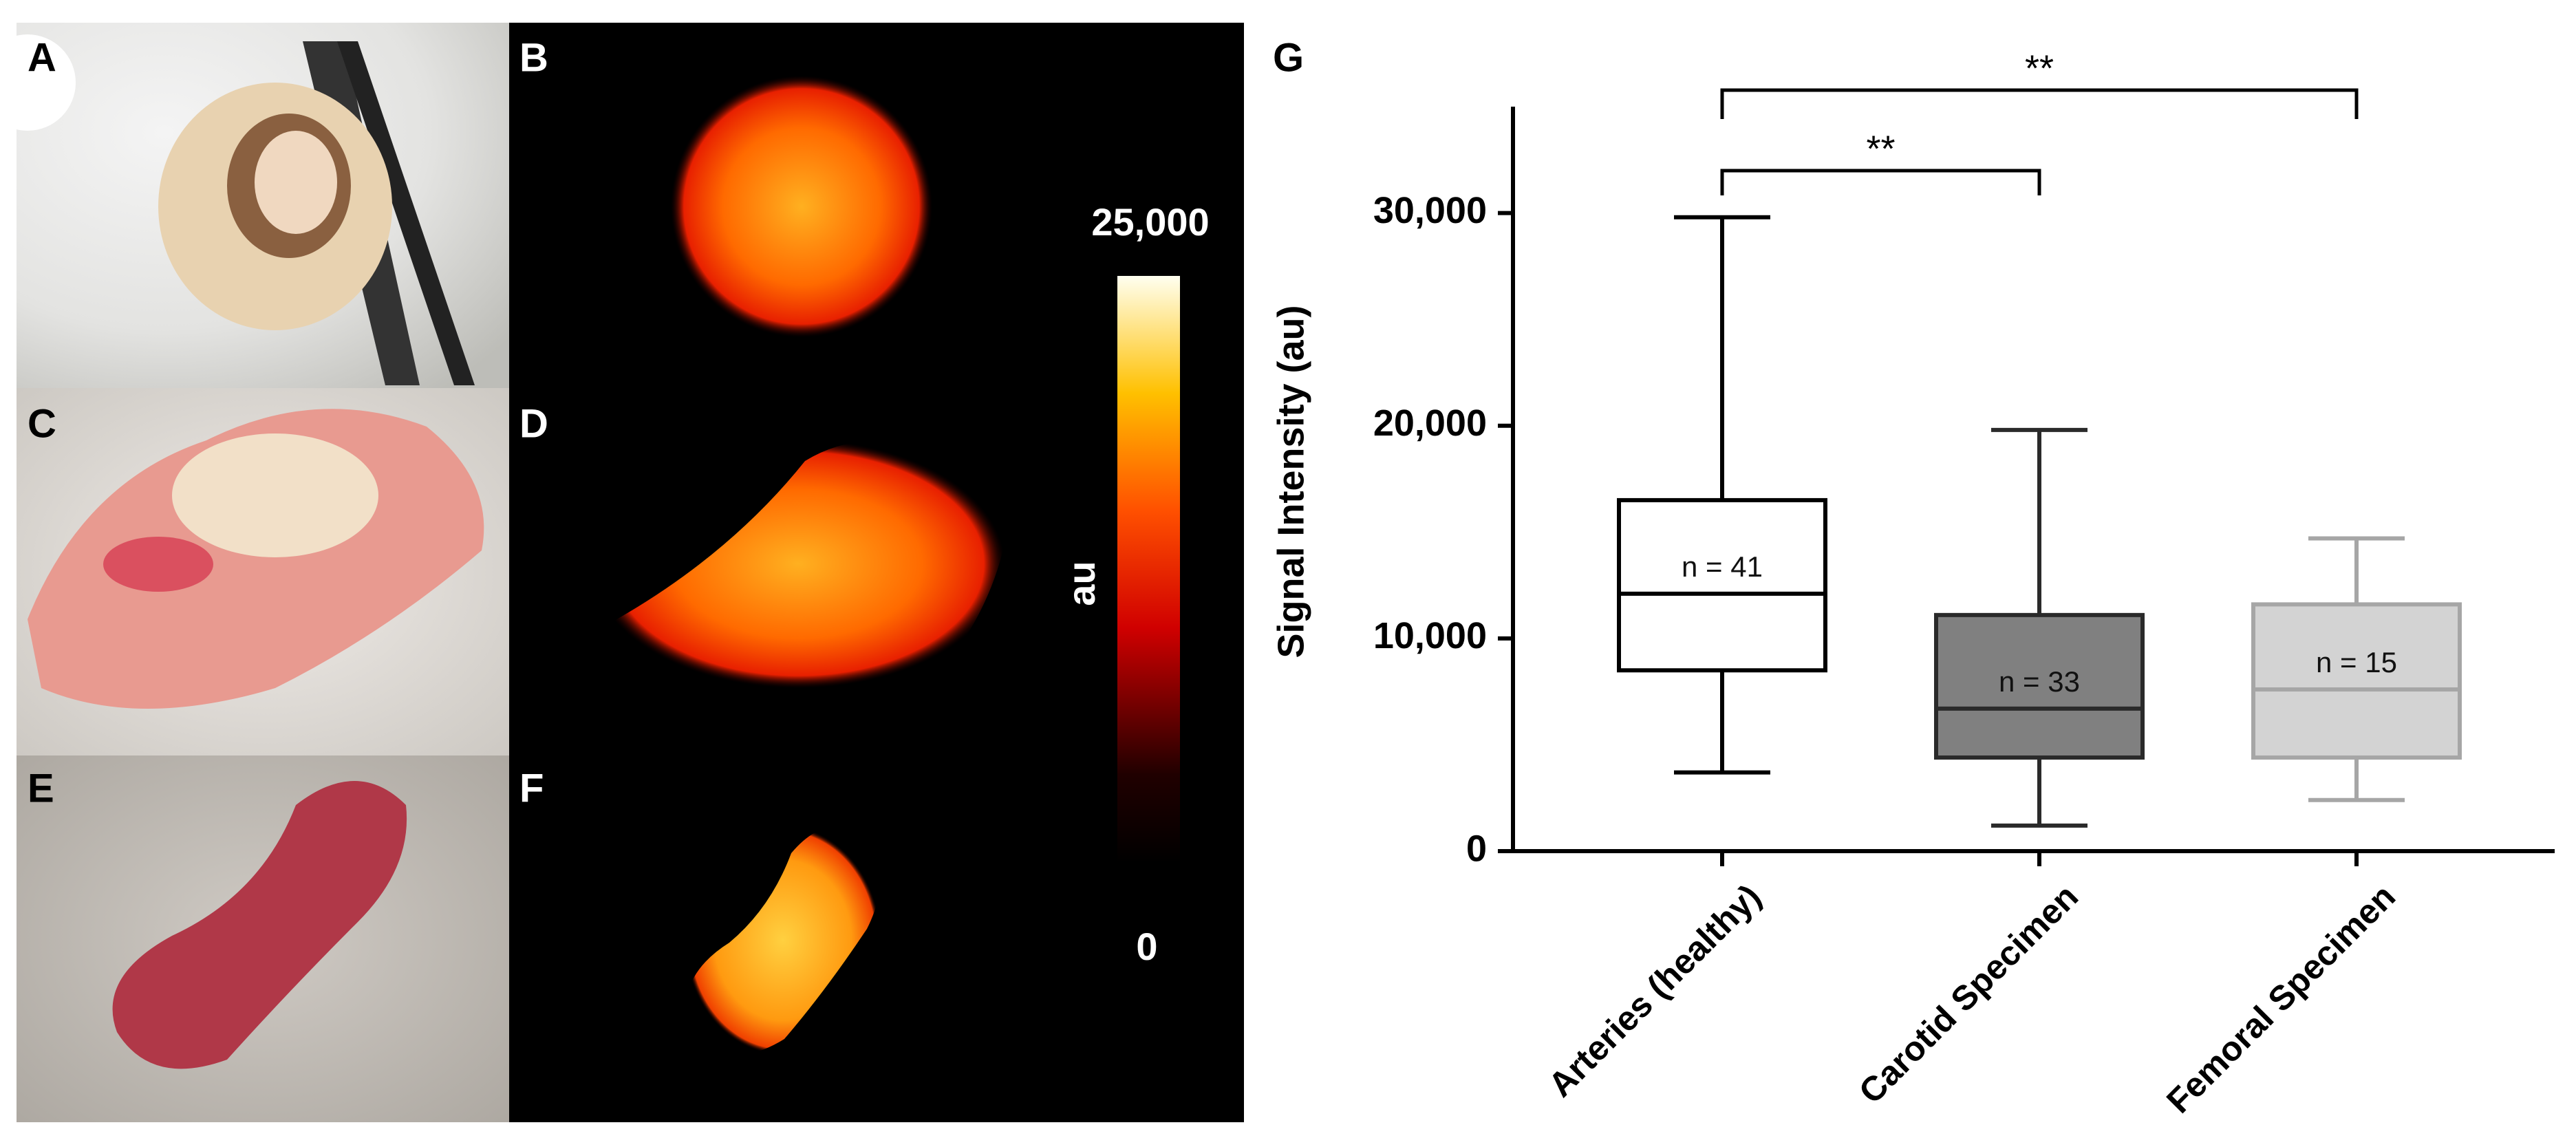 Image resolution: width=2576 pixels, height=1147 pixels. What do you see at coordinates (1723, 566) in the screenshot?
I see `n-label: n = 41` at bounding box center [1723, 566].